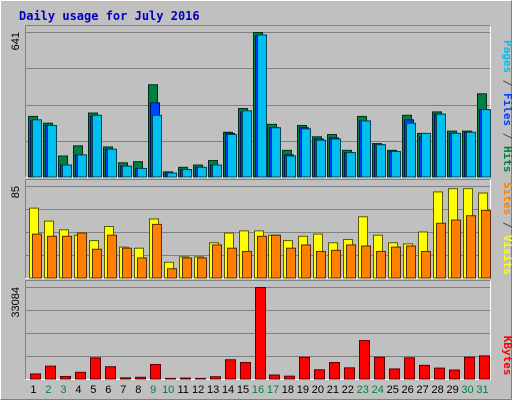 Image resolution: width=512 pixels, height=400 pixels. Describe the element at coordinates (482, 390) in the screenshot. I see `x-tick-label-day-31: 31` at that location.